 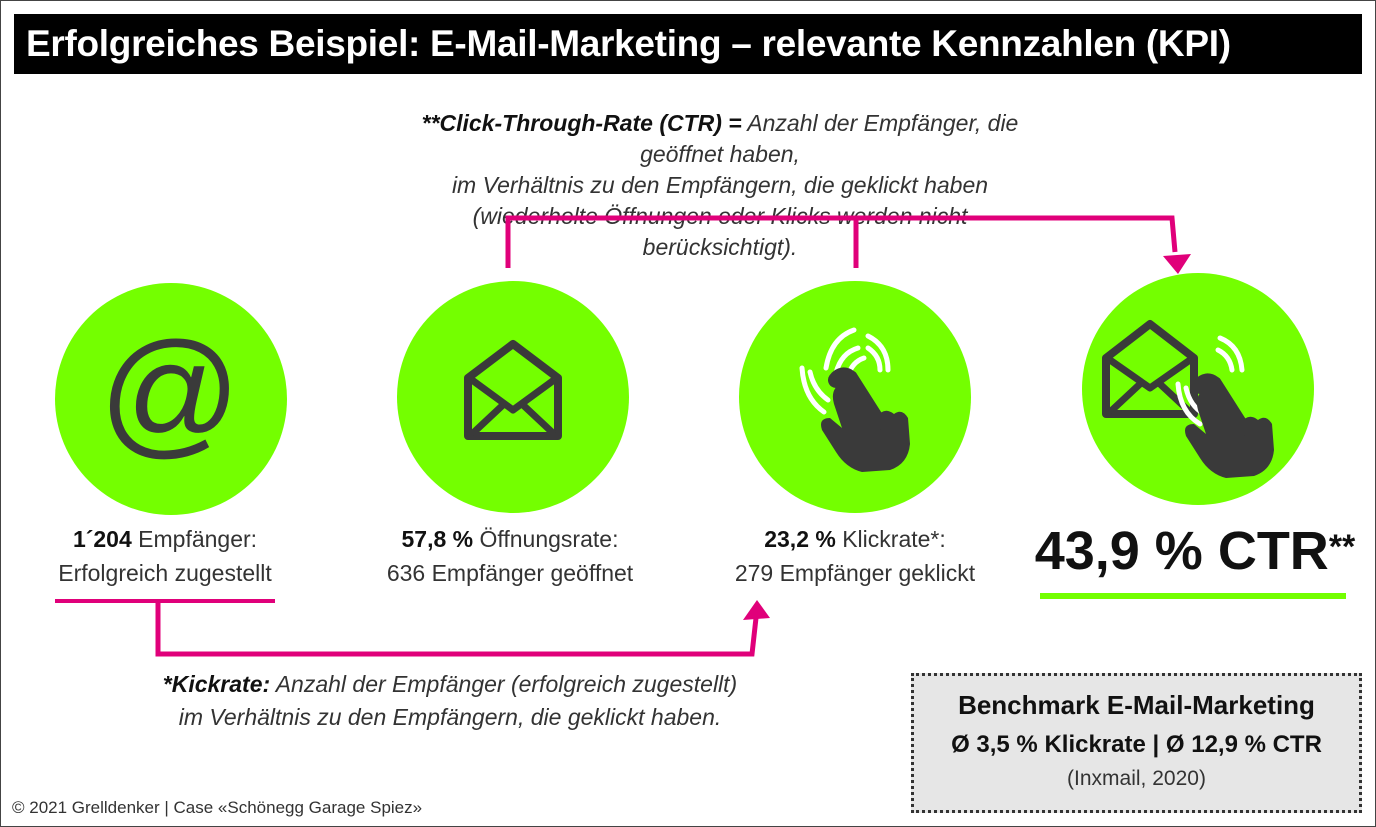 I want to click on stat-recipients: 1´204 Empfänger: Erfolgreich zugestellt, so click(x=165, y=556).